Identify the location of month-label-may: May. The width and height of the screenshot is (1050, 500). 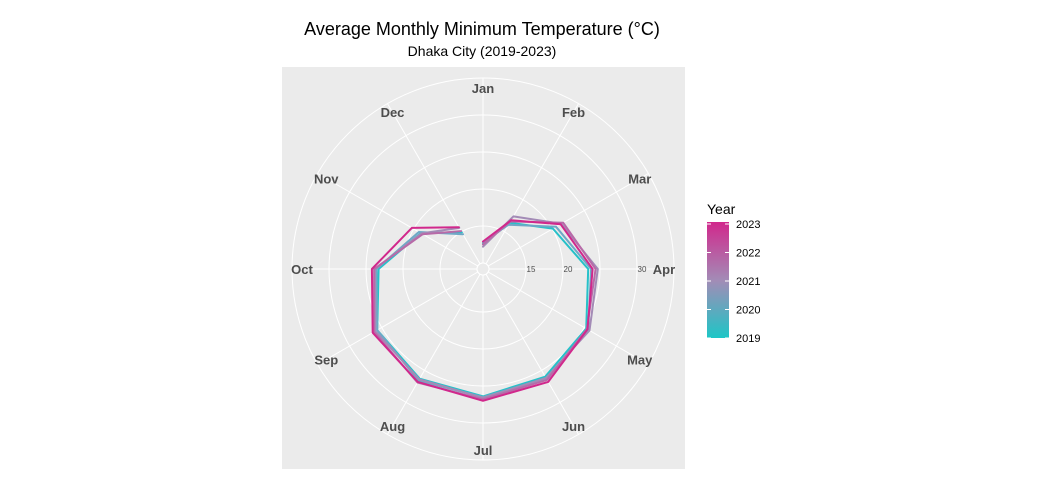
(640, 360).